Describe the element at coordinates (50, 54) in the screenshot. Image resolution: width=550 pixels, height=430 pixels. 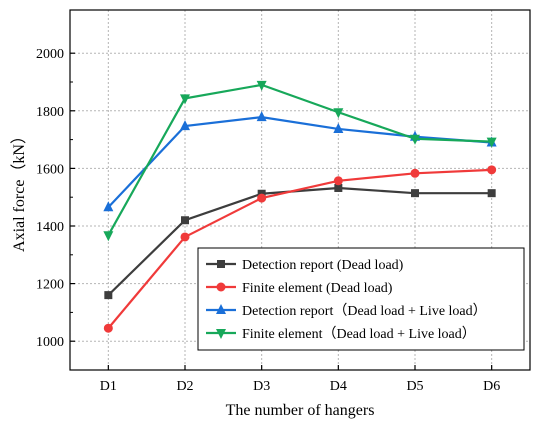
I see `y-tick-label: 2000` at that location.